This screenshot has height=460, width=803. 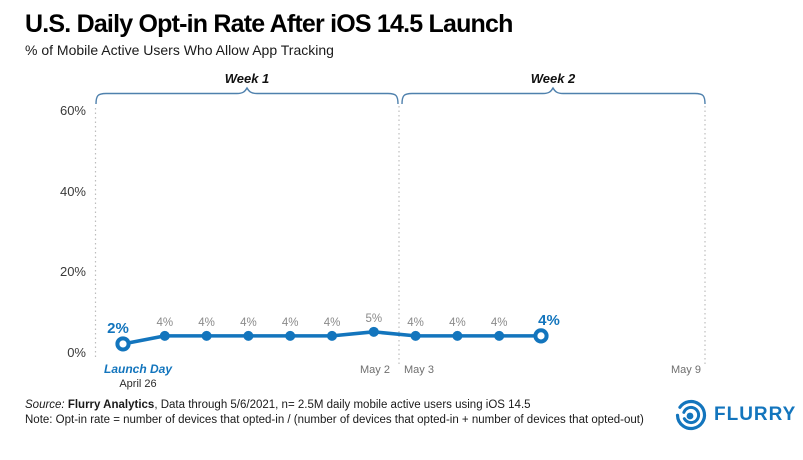 What do you see at coordinates (46, 405) in the screenshot?
I see `source-prefix: Source:` at bounding box center [46, 405].